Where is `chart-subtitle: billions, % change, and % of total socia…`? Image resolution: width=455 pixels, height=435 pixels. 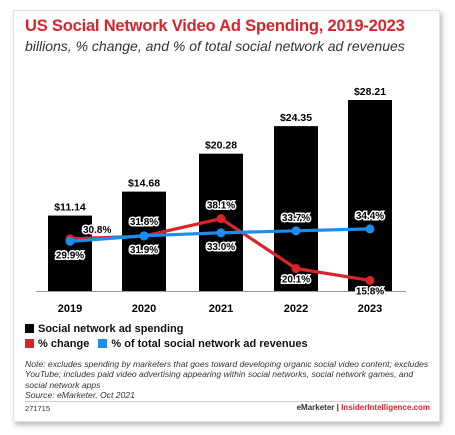 chart-subtitle: billions, % change, and % of total socia… is located at coordinates (215, 46).